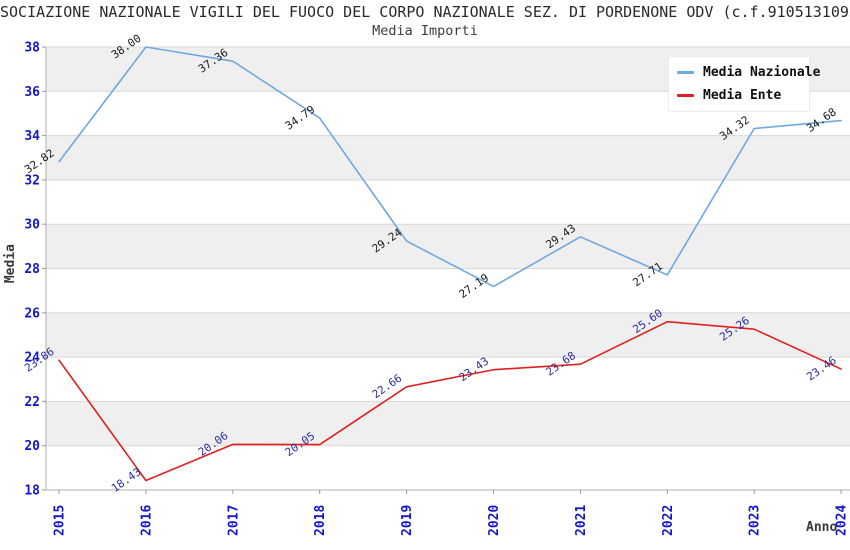  I want to click on x-axis-title: Anno, so click(822, 527).